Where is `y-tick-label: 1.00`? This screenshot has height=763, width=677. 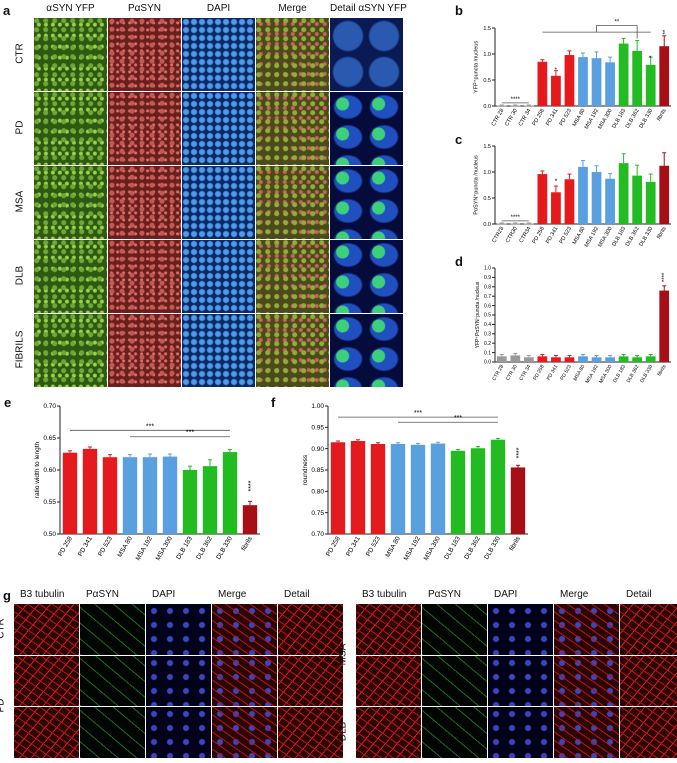
y-tick-label: 1.00 is located at coordinates (317, 406).